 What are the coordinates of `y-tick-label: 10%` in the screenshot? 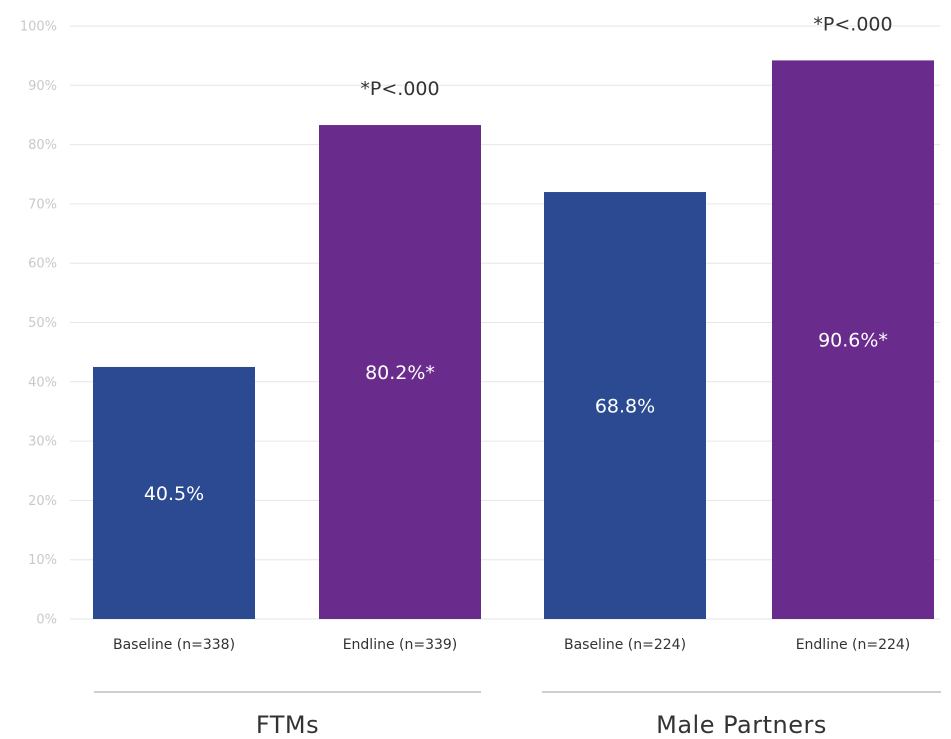 It's located at (42, 560).